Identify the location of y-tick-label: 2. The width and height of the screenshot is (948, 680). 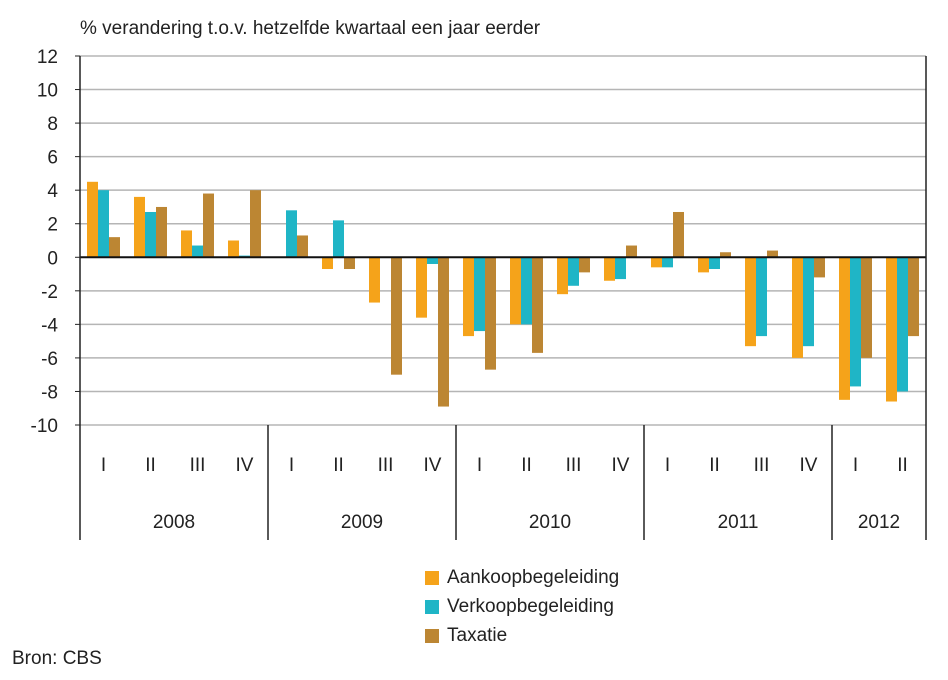
(52, 225).